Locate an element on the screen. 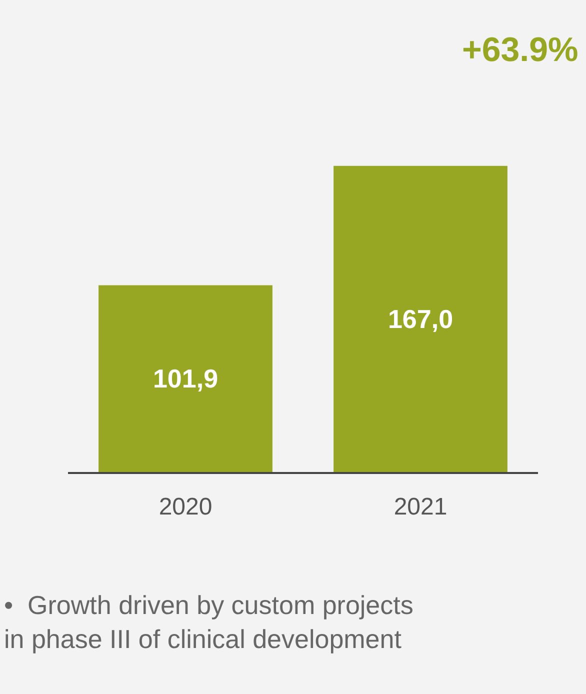 This screenshot has width=586, height=694. data-label: 167,0 is located at coordinates (421, 319).